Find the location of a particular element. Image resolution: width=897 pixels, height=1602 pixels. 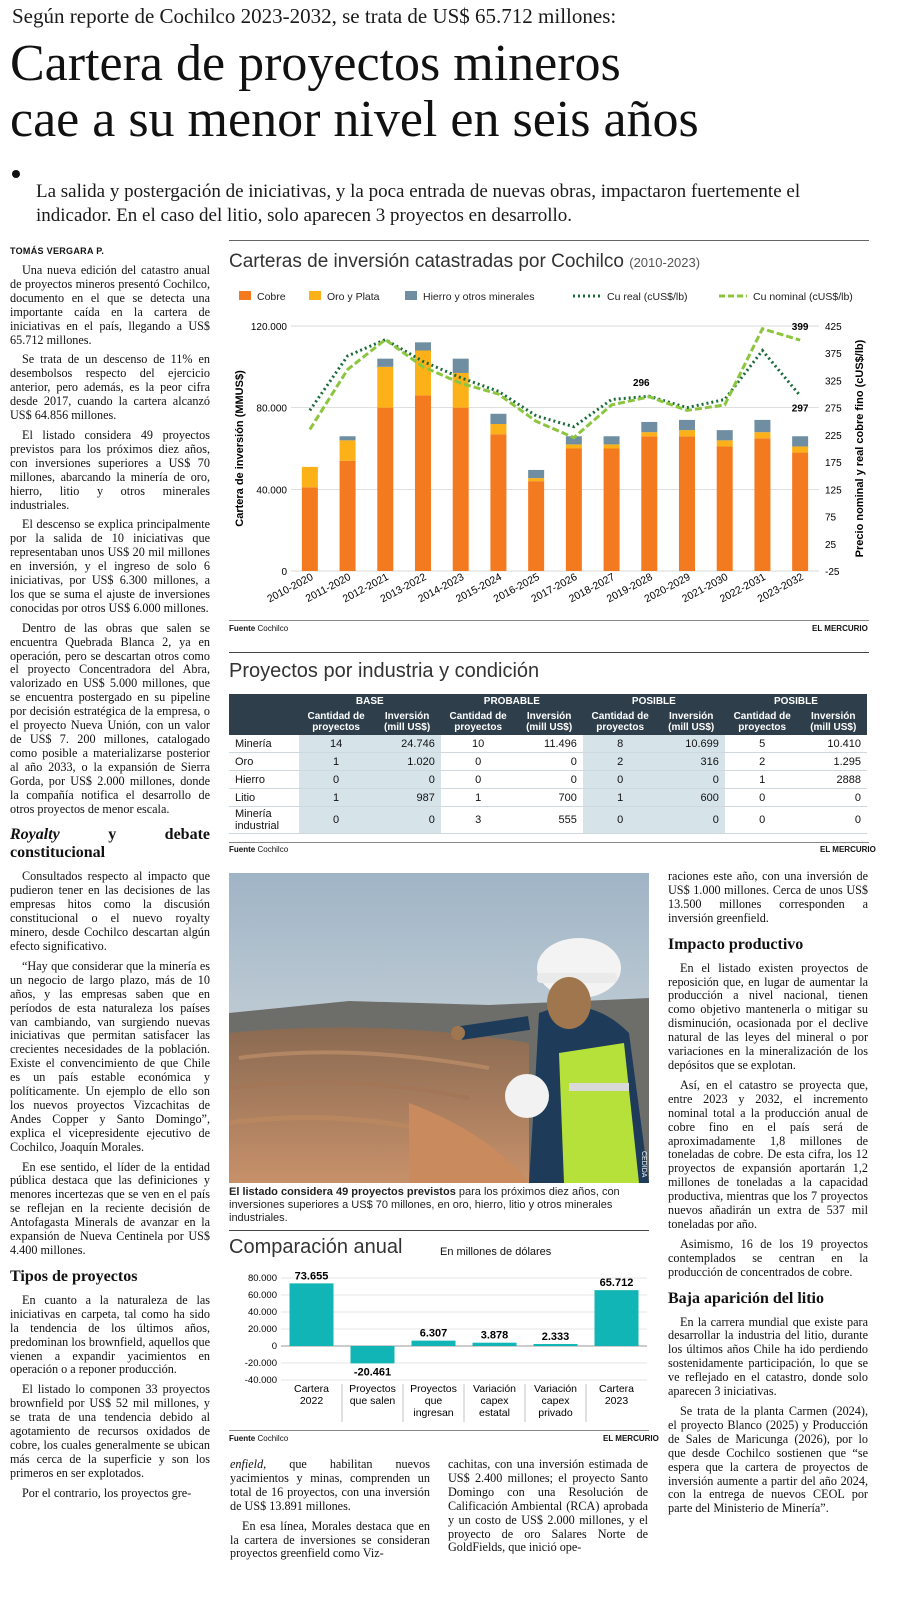

left-tick-label: 0 is located at coordinates (284, 572).